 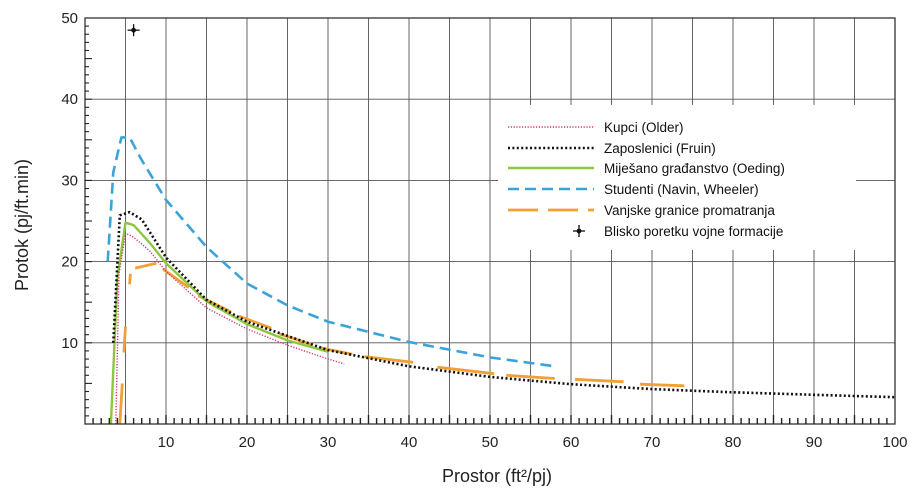 I want to click on y-tick-label: 20, so click(x=69, y=262).